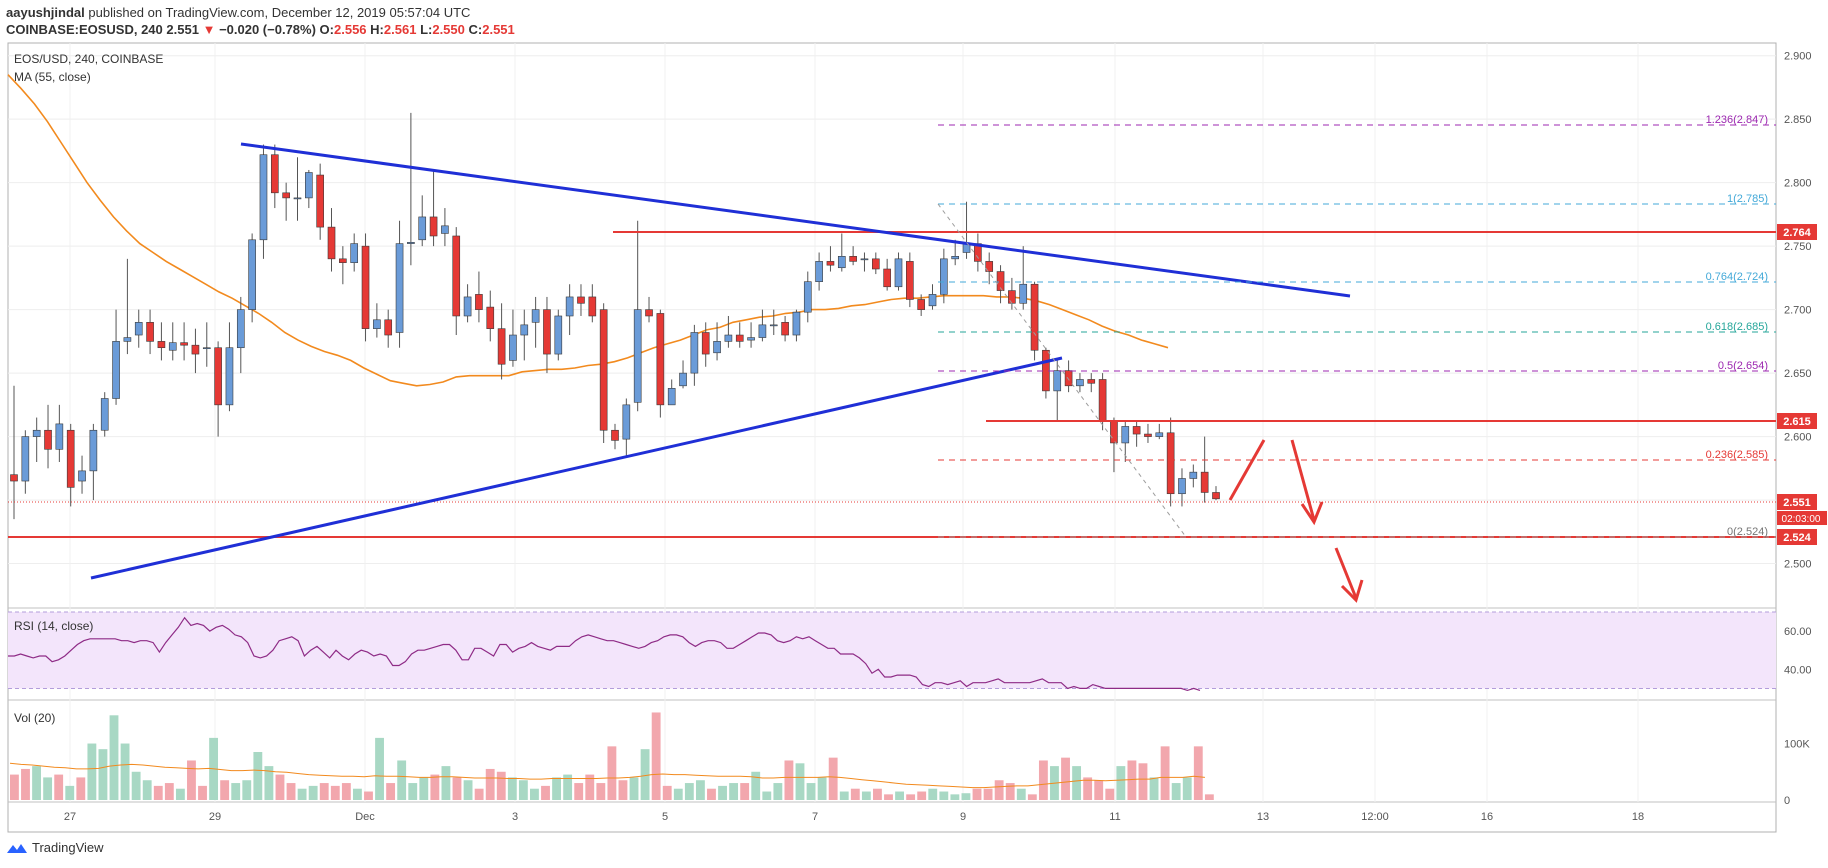 The height and width of the screenshot is (868, 1828). What do you see at coordinates (1797, 232) in the screenshot?
I see `tag-2764-bg` at bounding box center [1797, 232].